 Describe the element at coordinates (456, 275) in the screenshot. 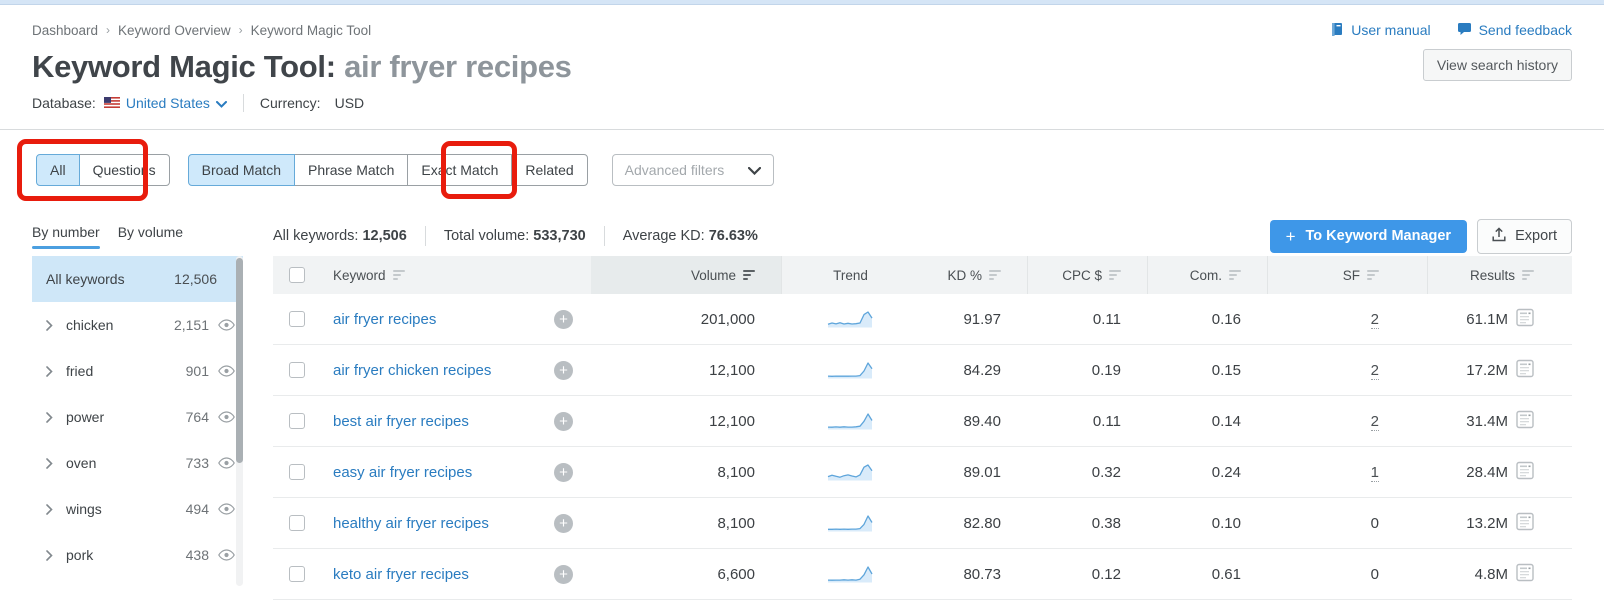

I see `column-header-keyword: Keyword` at that location.